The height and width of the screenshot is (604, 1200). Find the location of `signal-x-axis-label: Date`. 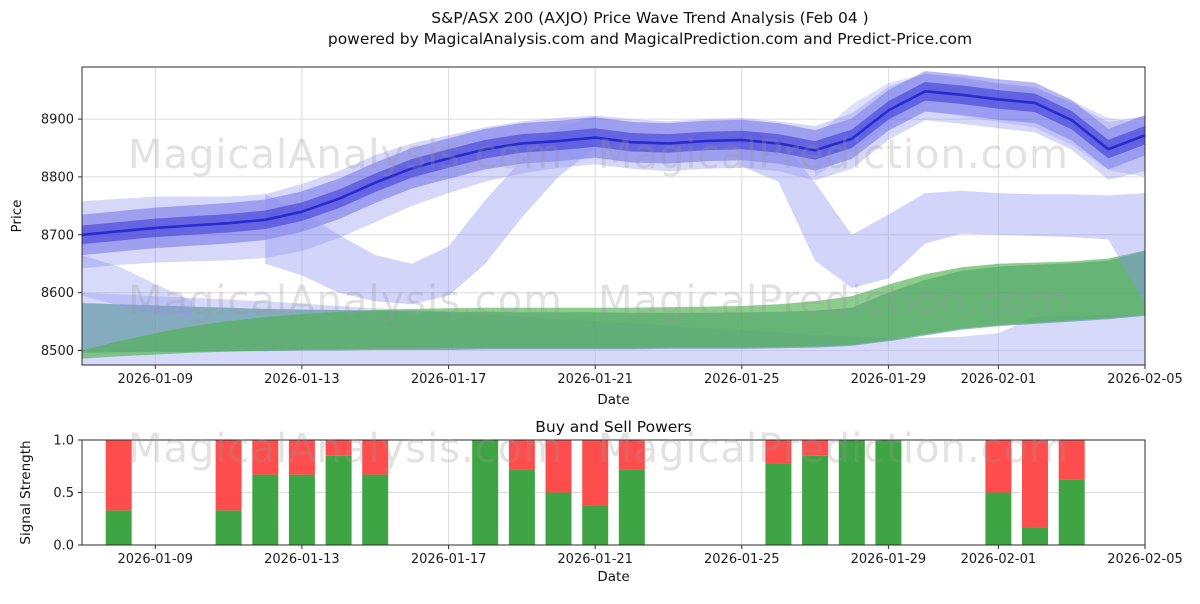

signal-x-axis-label: Date is located at coordinates (613, 577).